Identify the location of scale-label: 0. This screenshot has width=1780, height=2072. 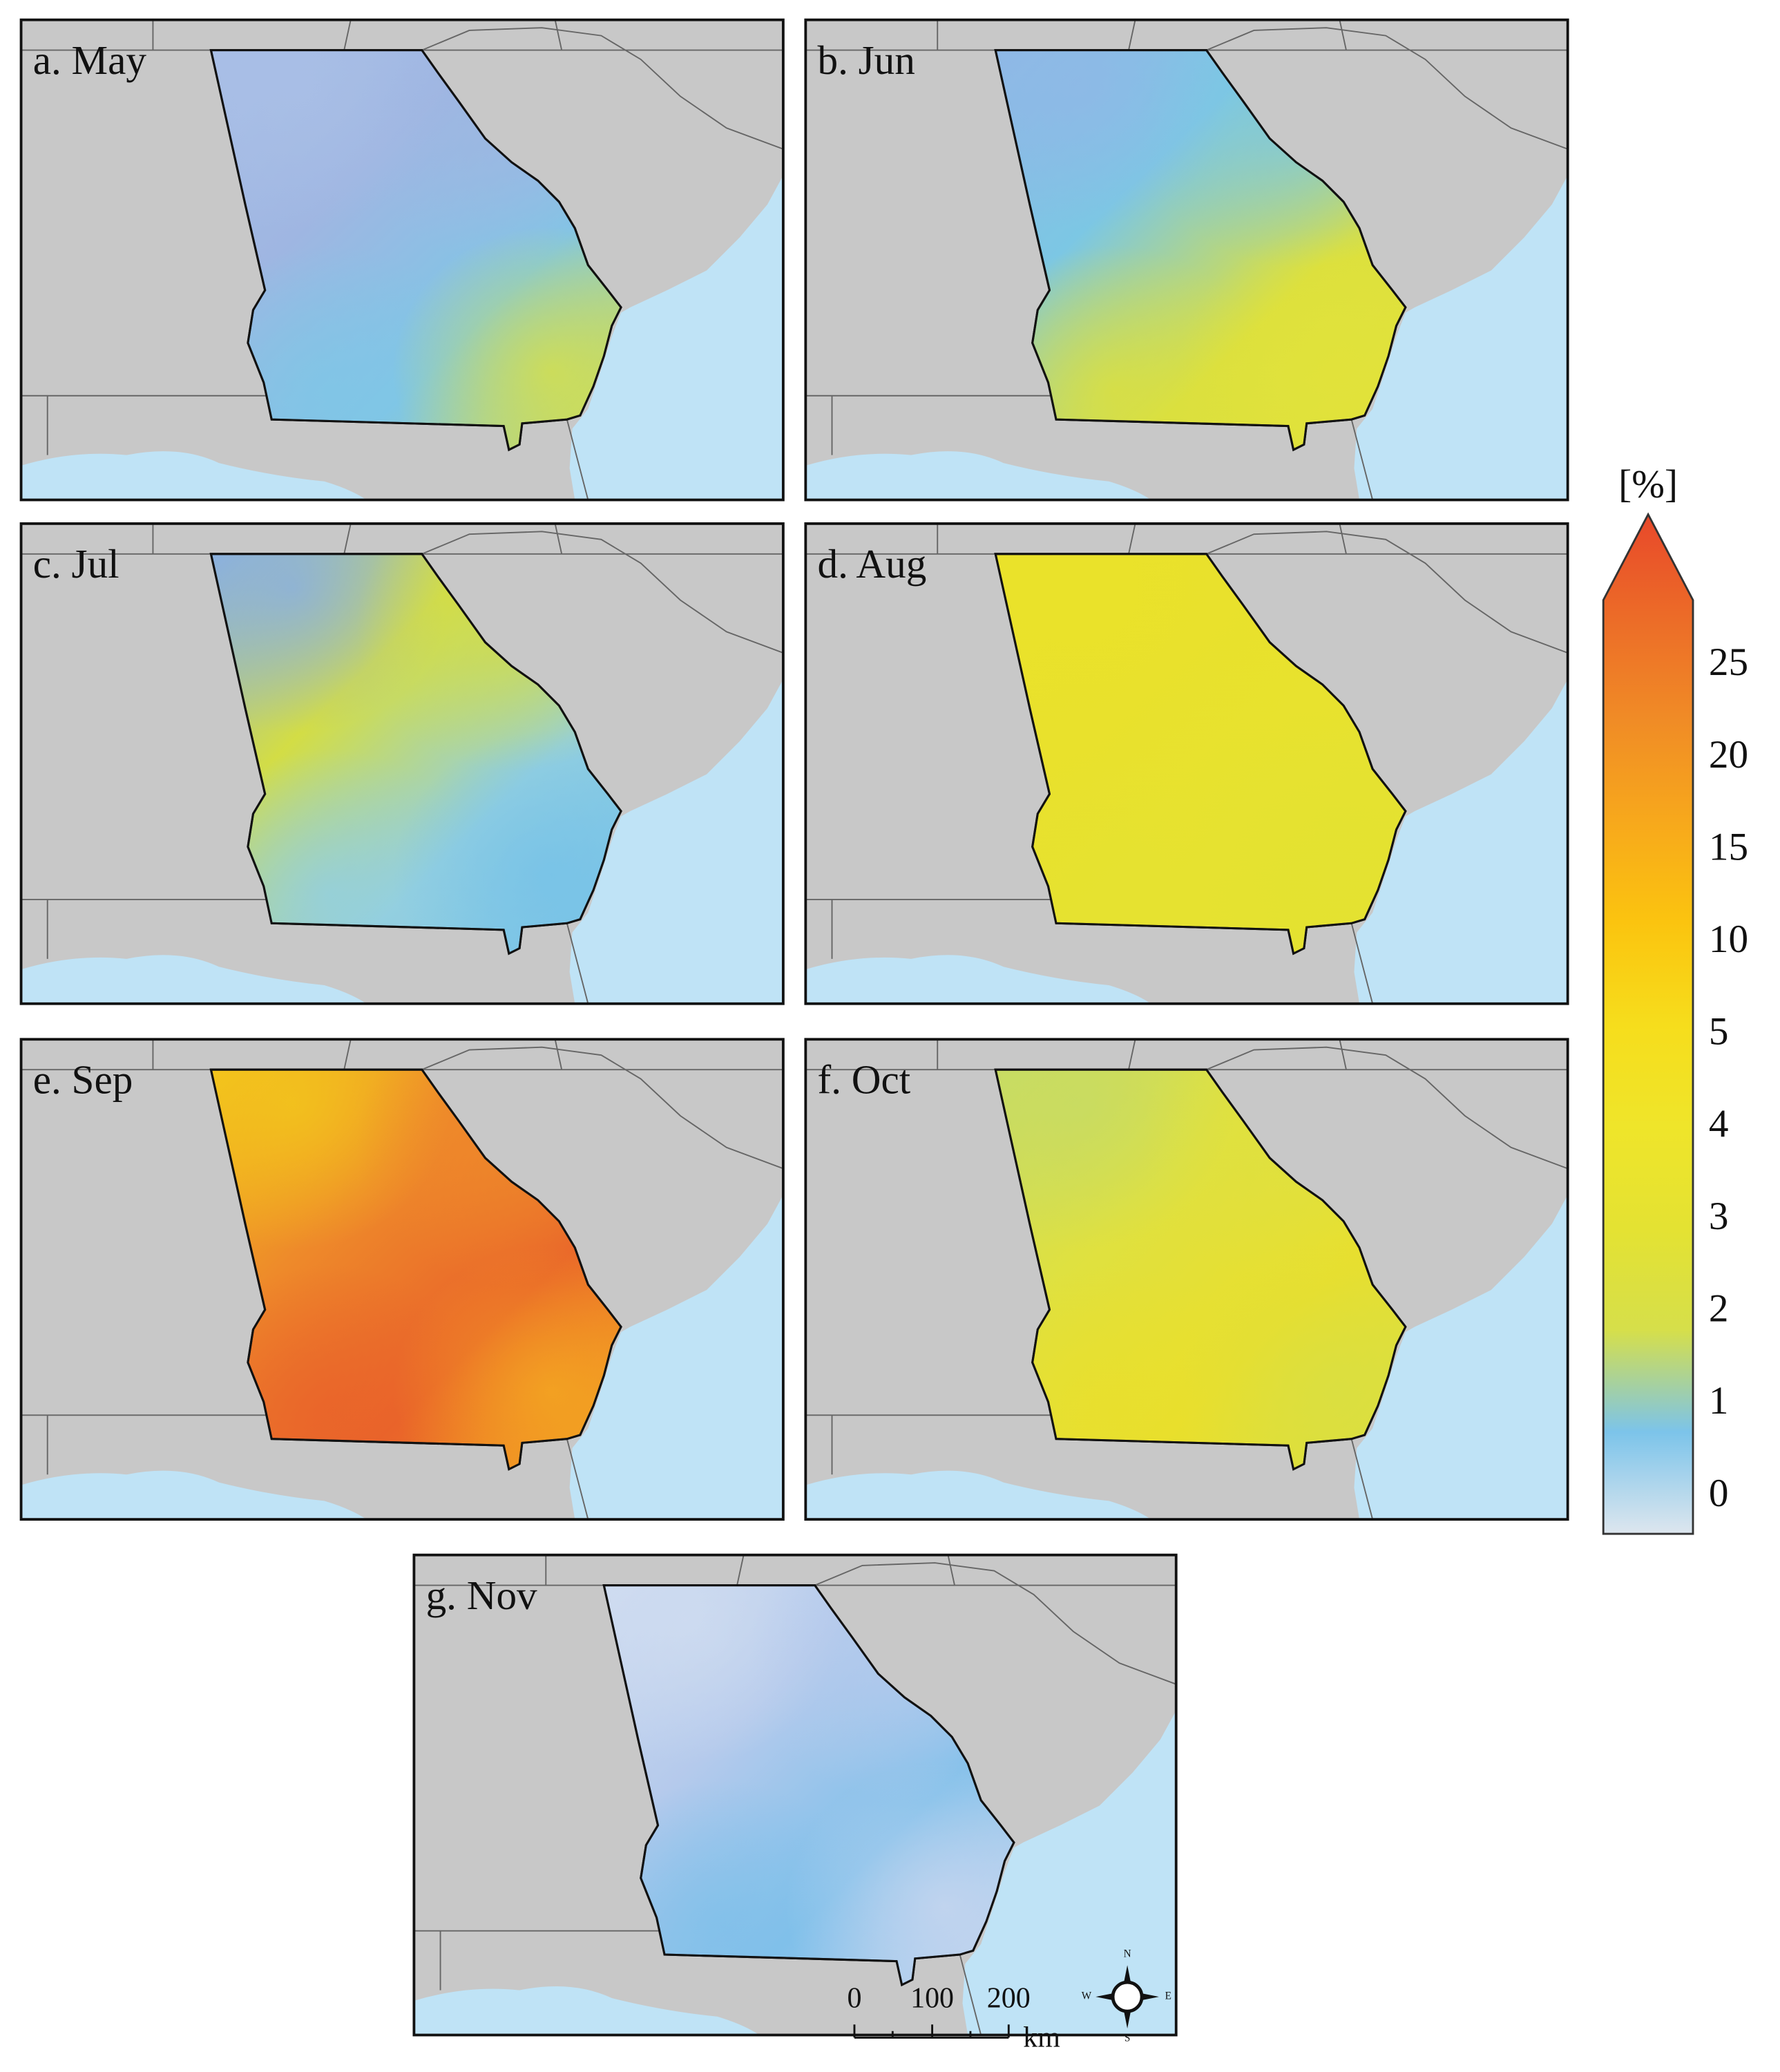
(854, 1998).